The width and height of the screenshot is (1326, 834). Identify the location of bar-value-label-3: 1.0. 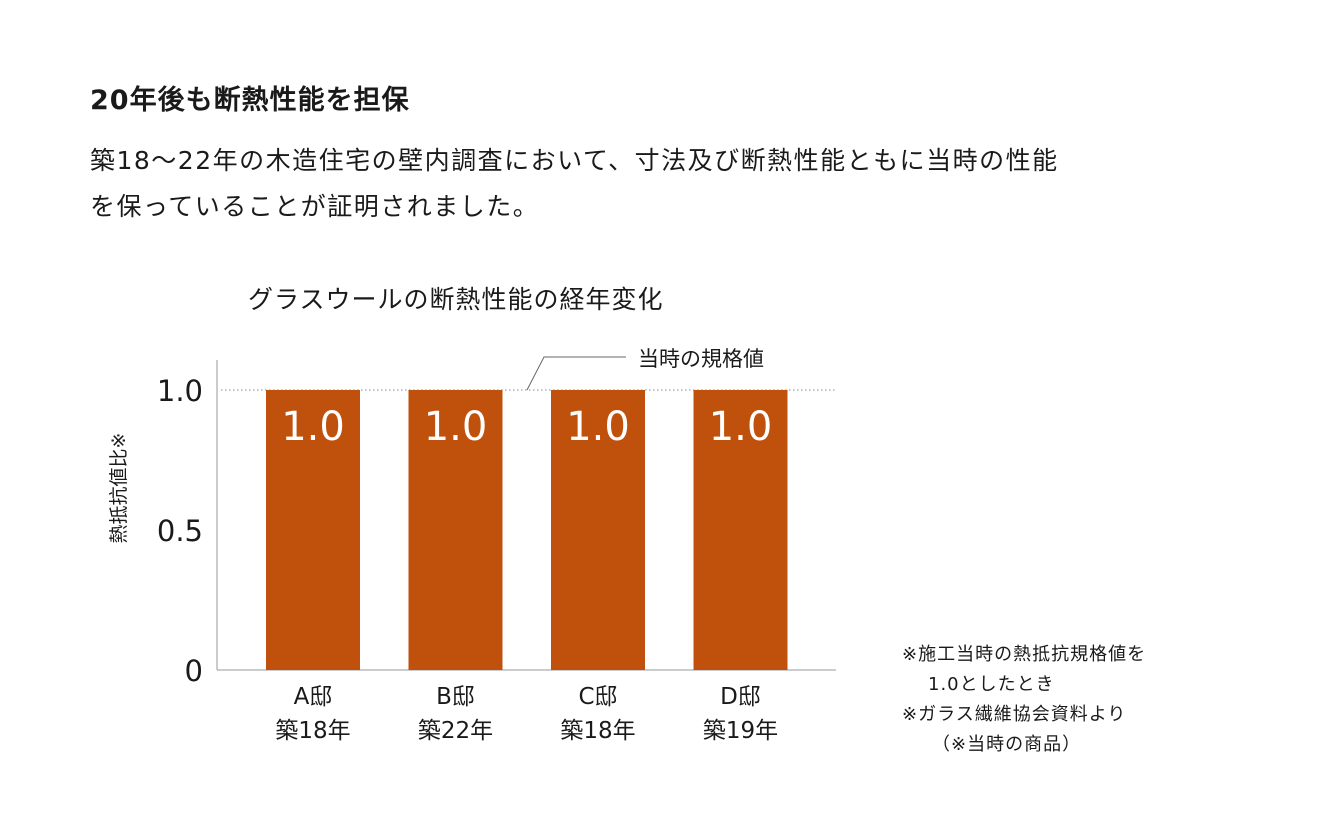
(741, 427).